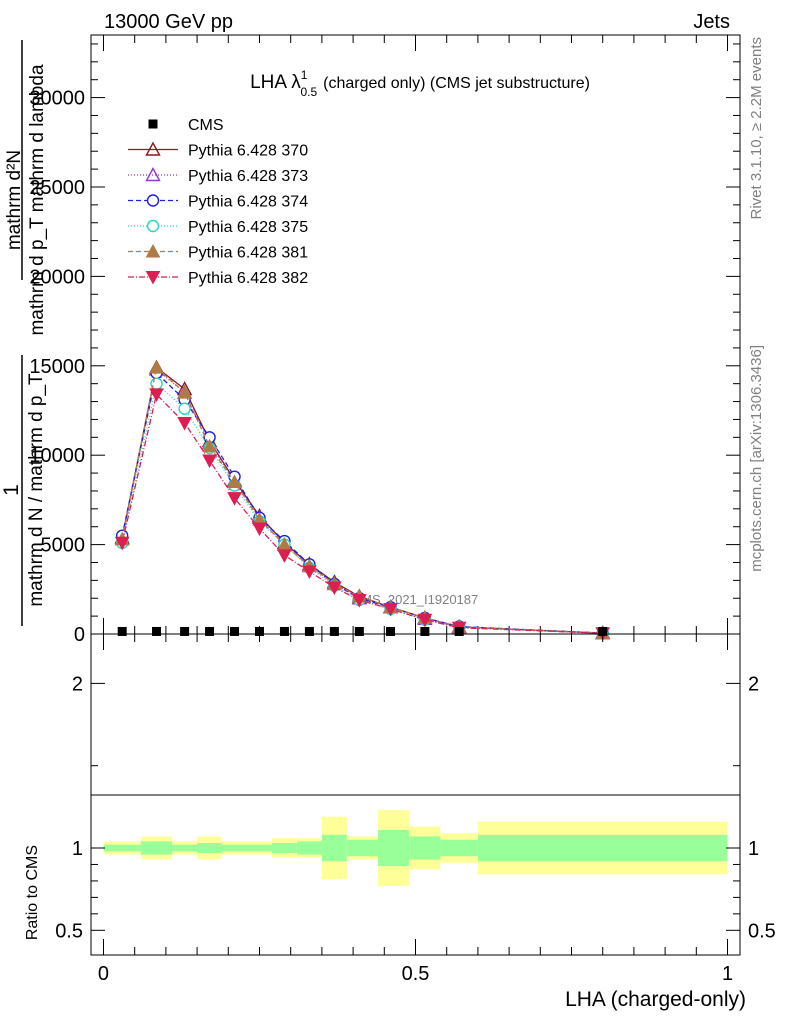 The height and width of the screenshot is (1024, 786). I want to click on ylabel-numerator-1: 1, so click(11, 490).